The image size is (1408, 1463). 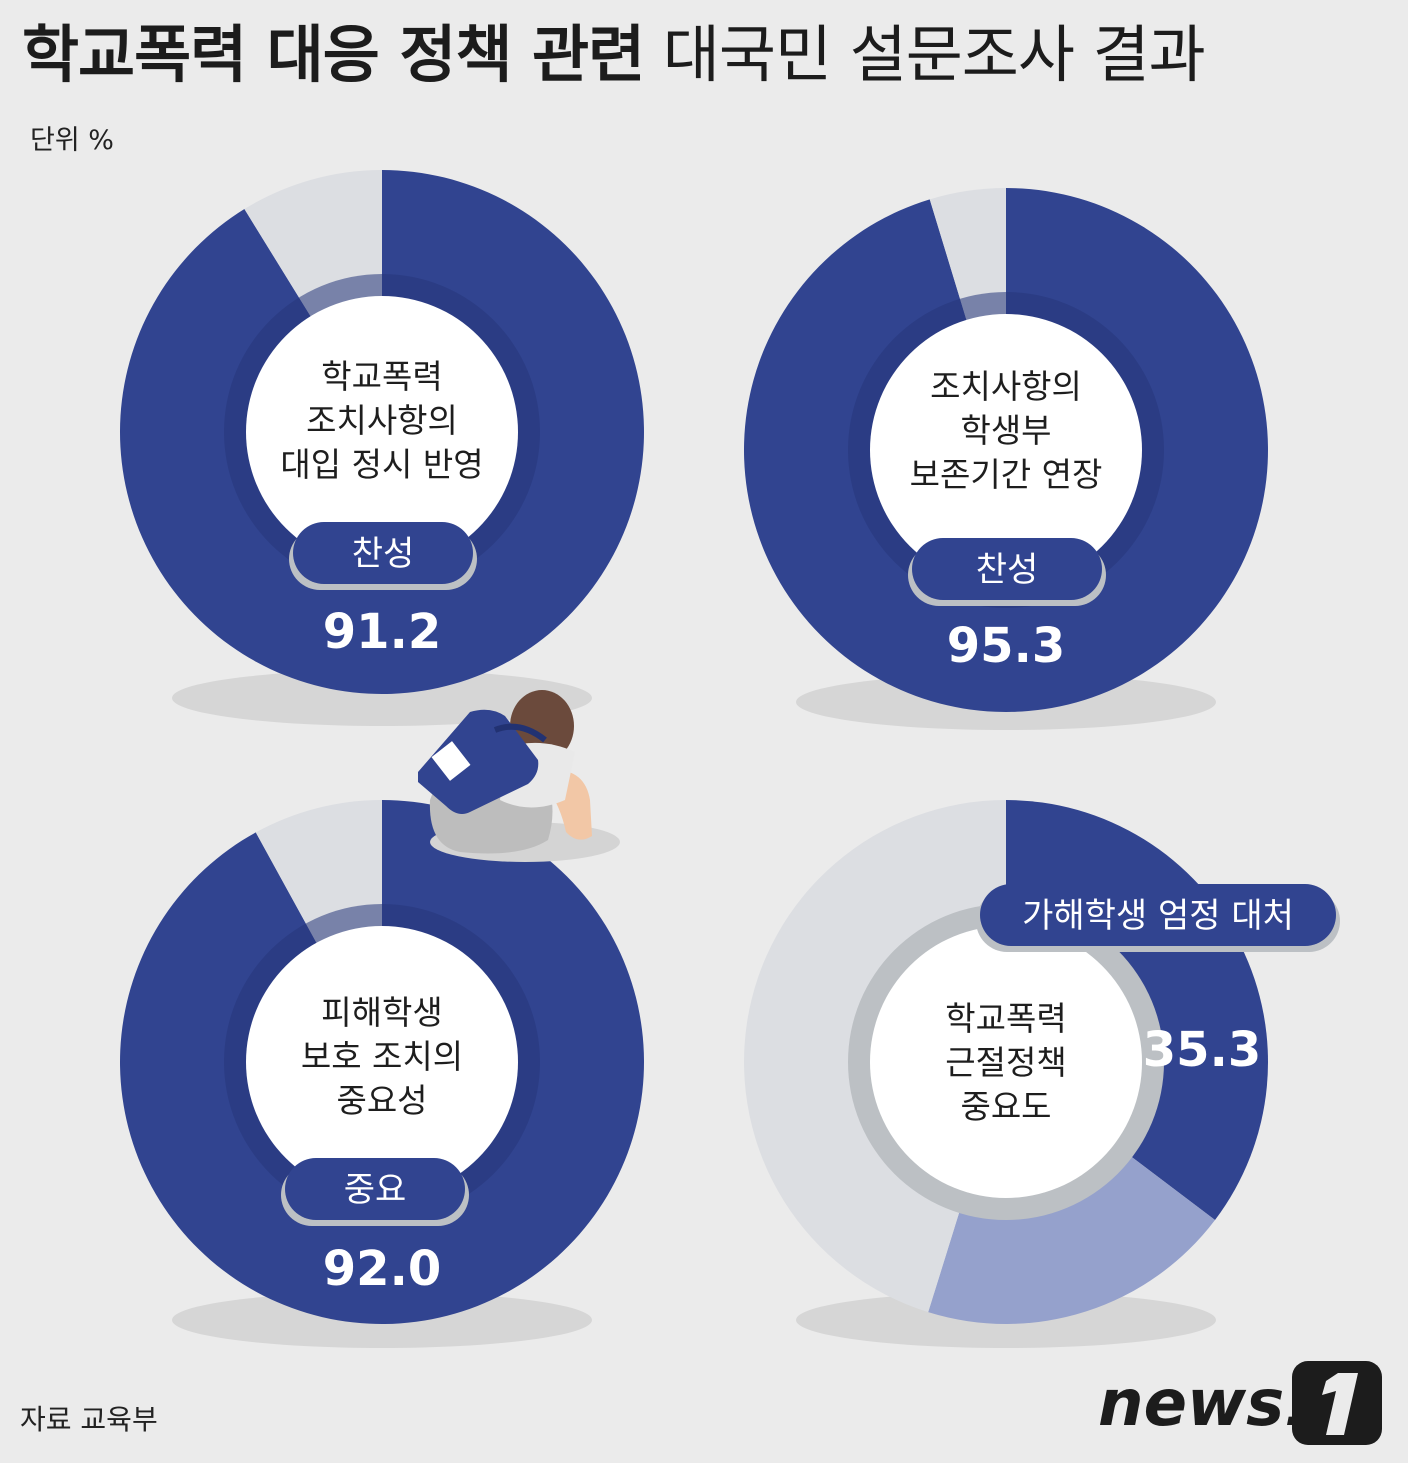 What do you see at coordinates (72, 140) in the screenshot?
I see `unit-label: 단위 %` at bounding box center [72, 140].